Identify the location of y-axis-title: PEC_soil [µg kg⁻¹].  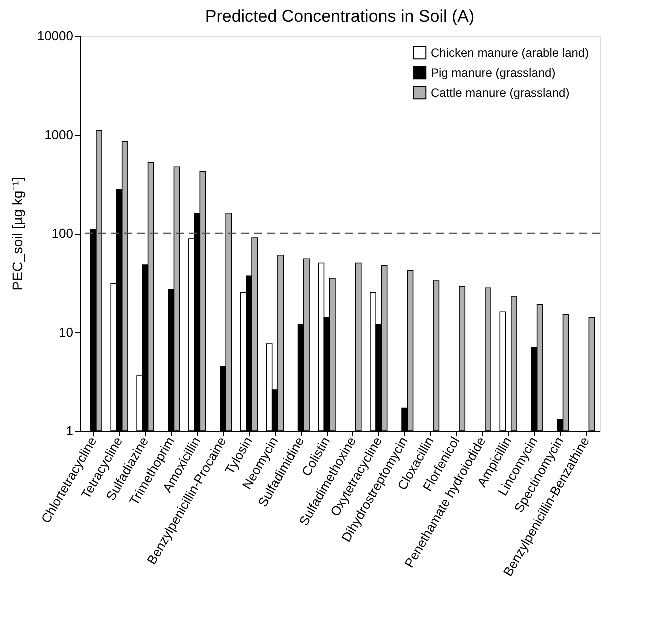
(17, 234).